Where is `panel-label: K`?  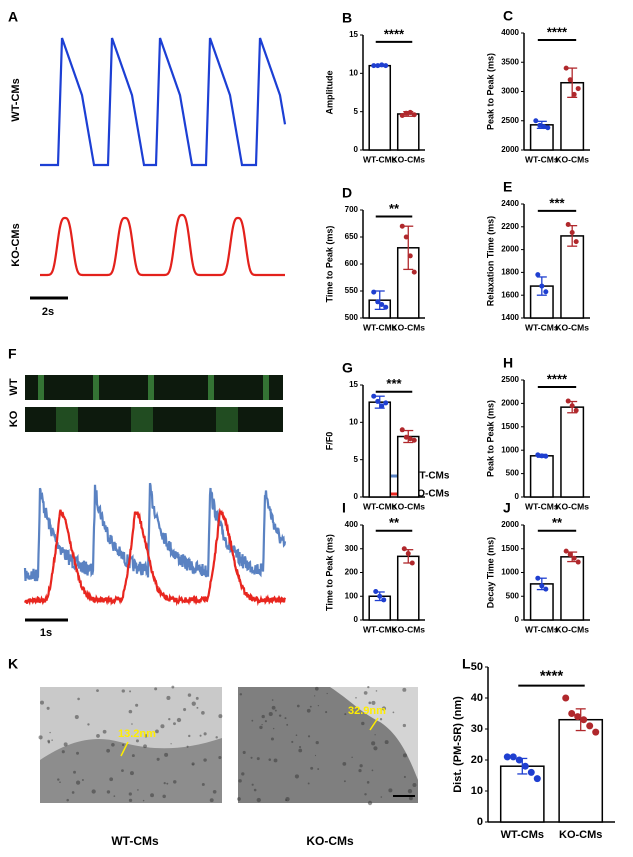 panel-label: K is located at coordinates (13, 664).